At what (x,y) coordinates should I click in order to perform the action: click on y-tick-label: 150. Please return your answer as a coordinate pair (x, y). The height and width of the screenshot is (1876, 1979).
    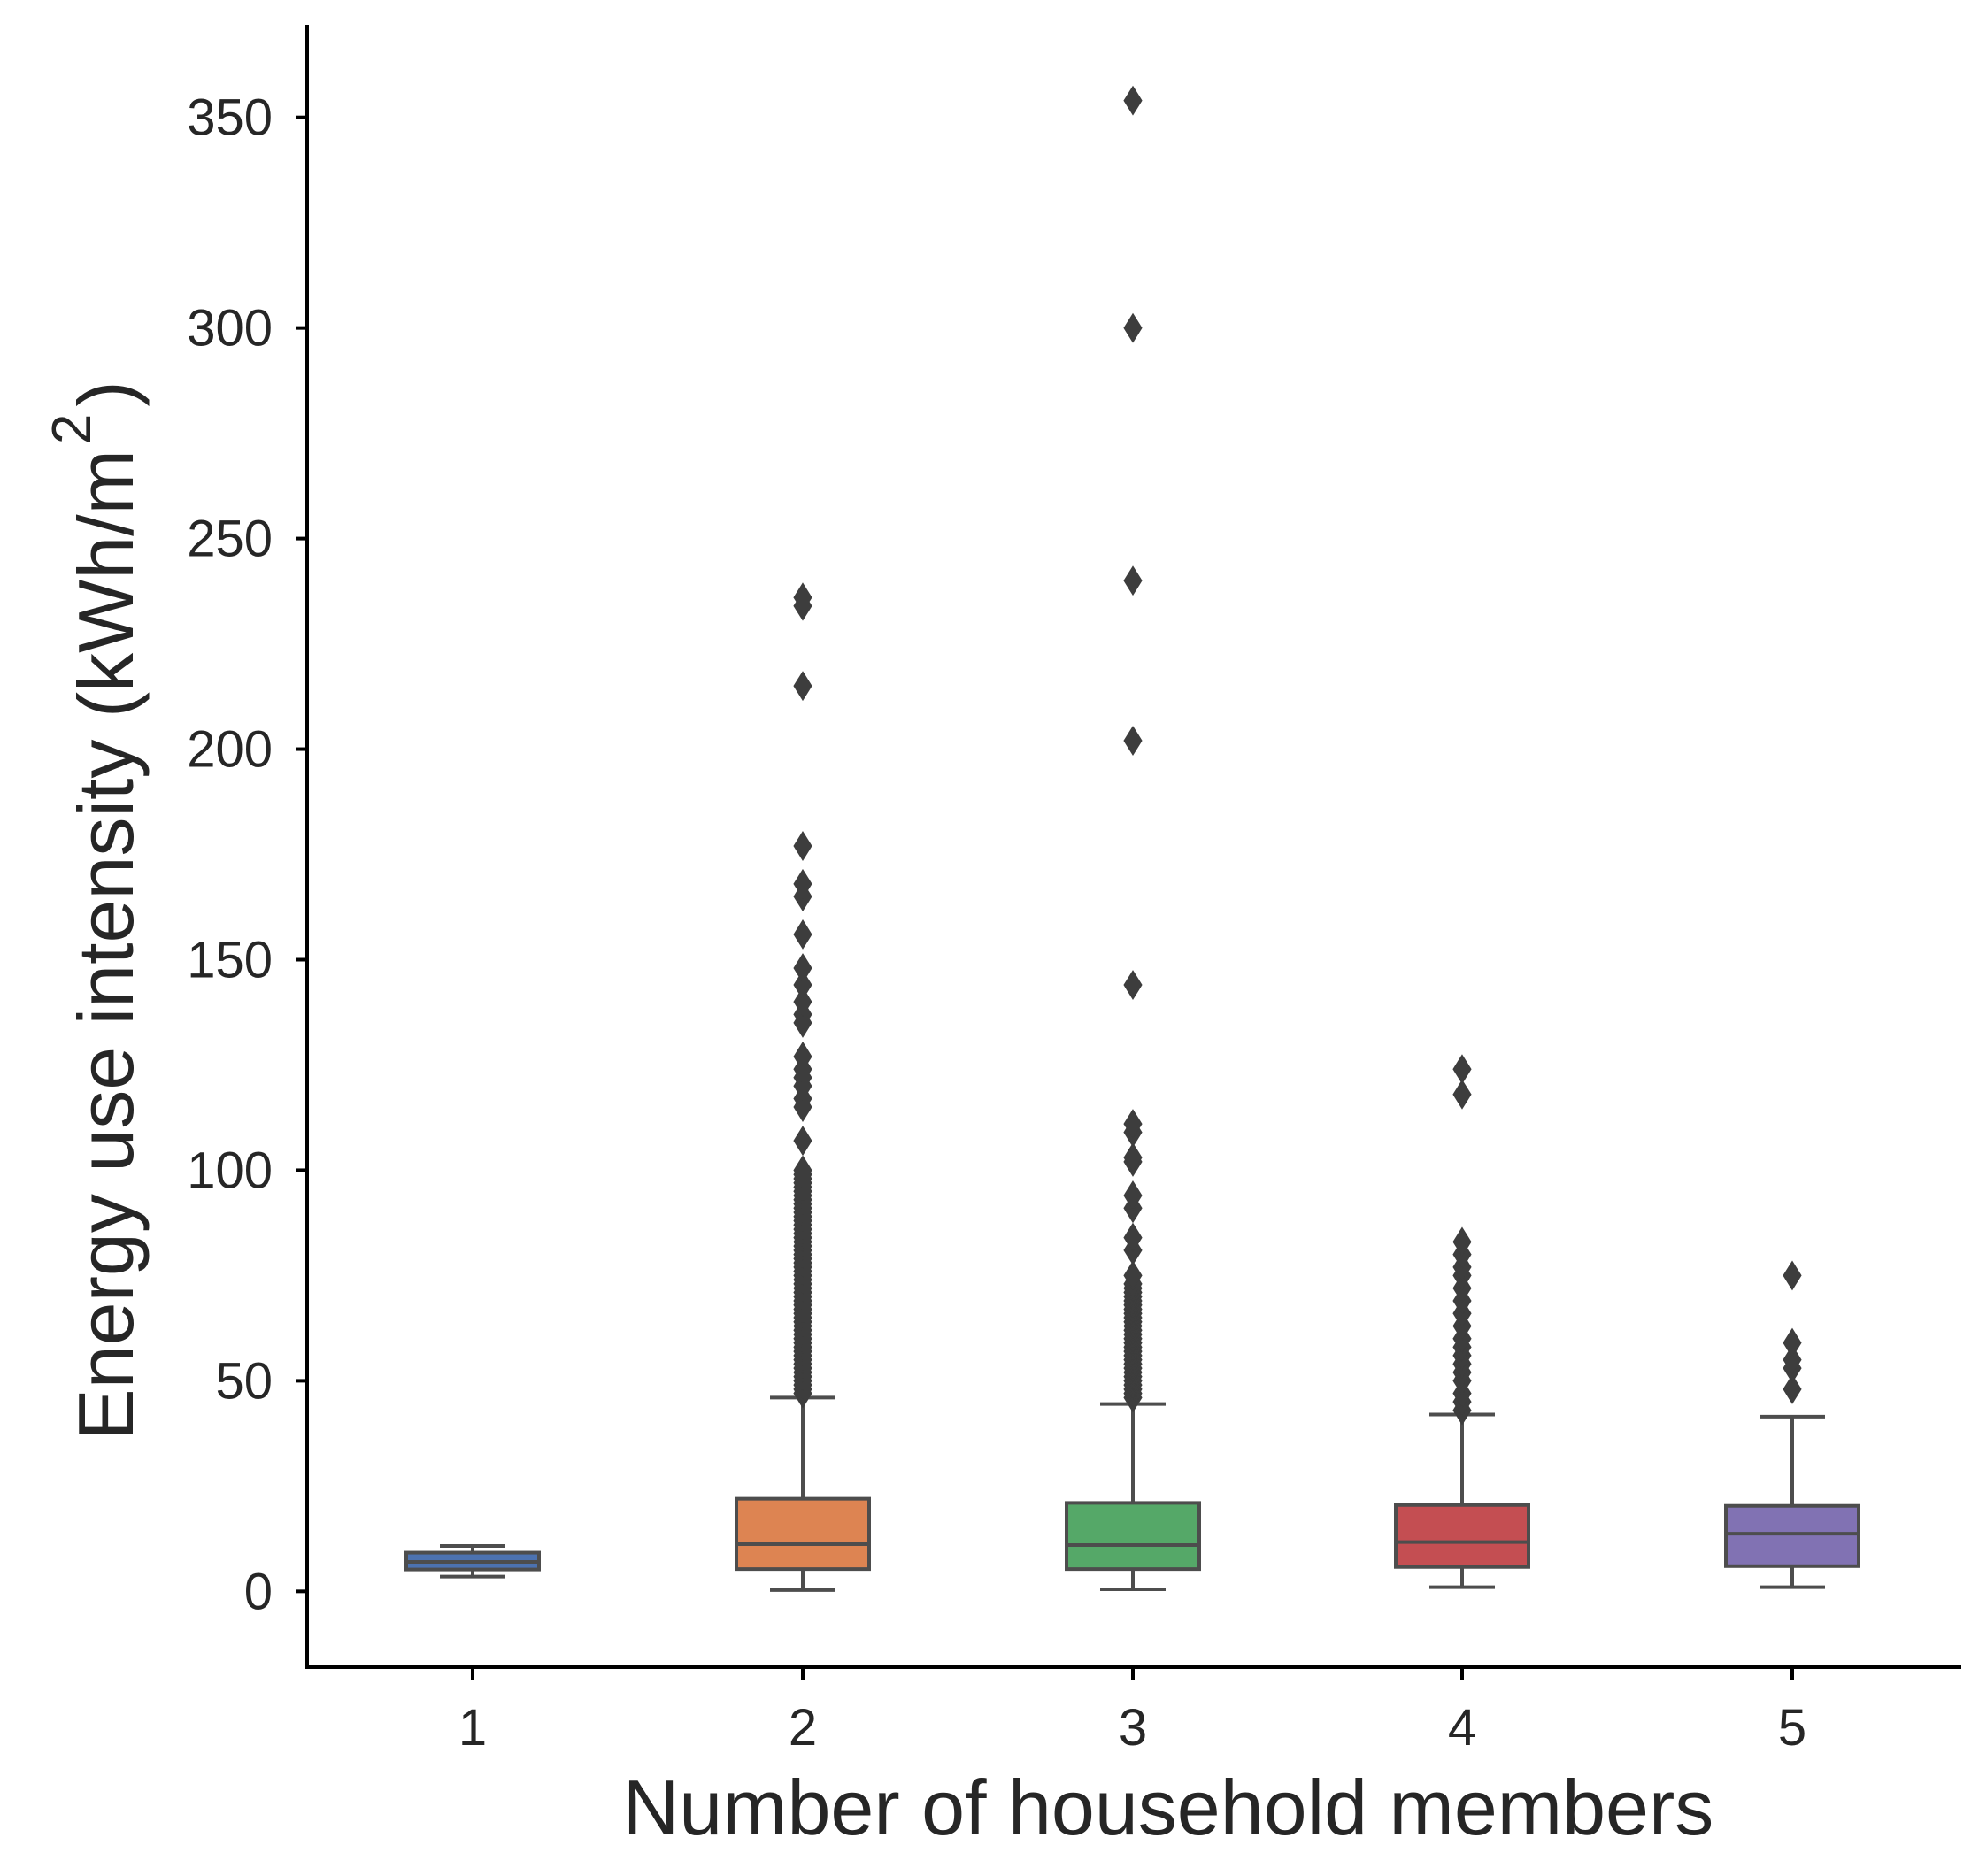
    Looking at the image, I should click on (230, 960).